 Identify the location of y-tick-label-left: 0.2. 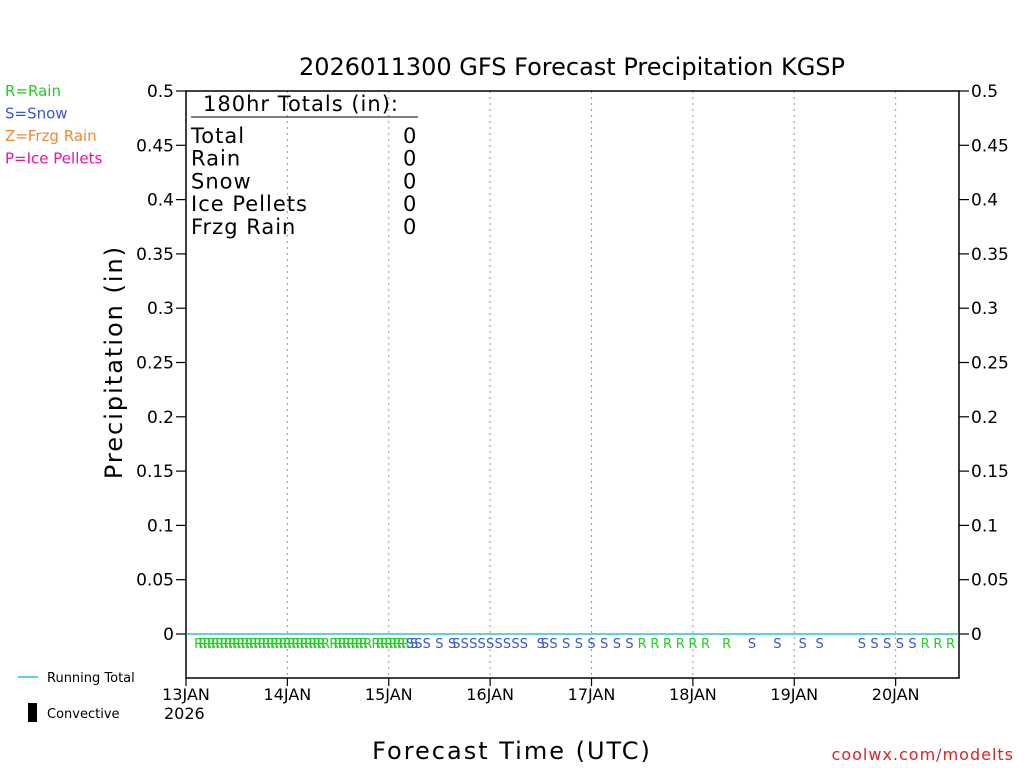
(160, 418).